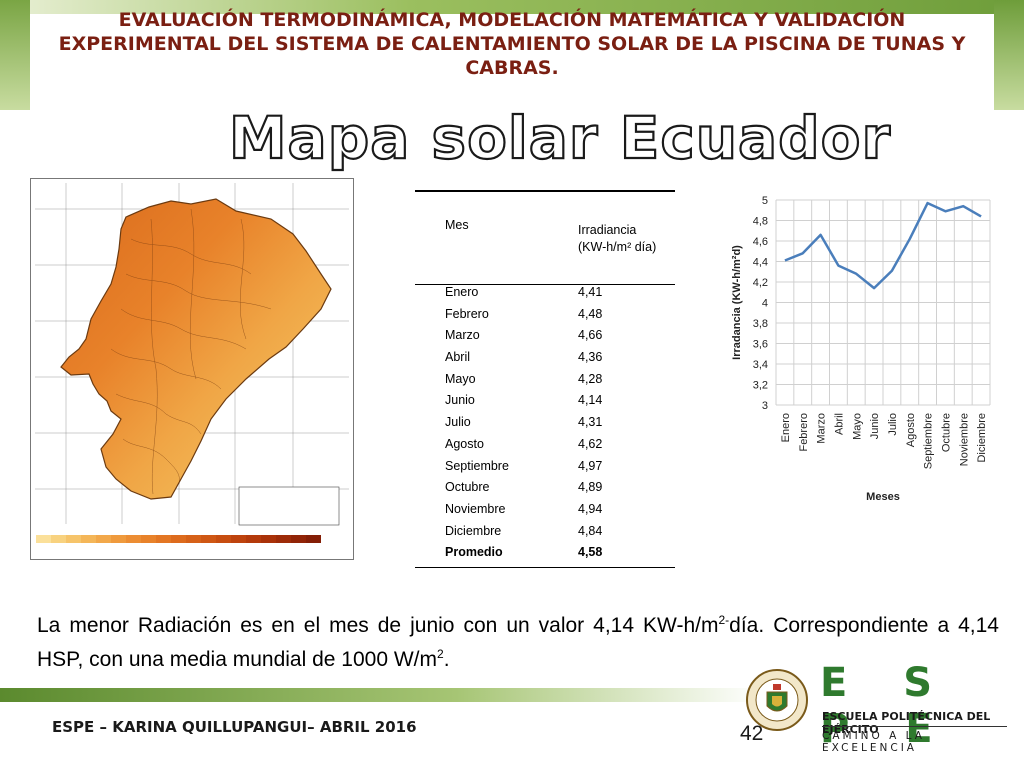 The width and height of the screenshot is (1024, 768). Describe the element at coordinates (857, 426) in the screenshot. I see `x-tick-label: Mayo` at that location.